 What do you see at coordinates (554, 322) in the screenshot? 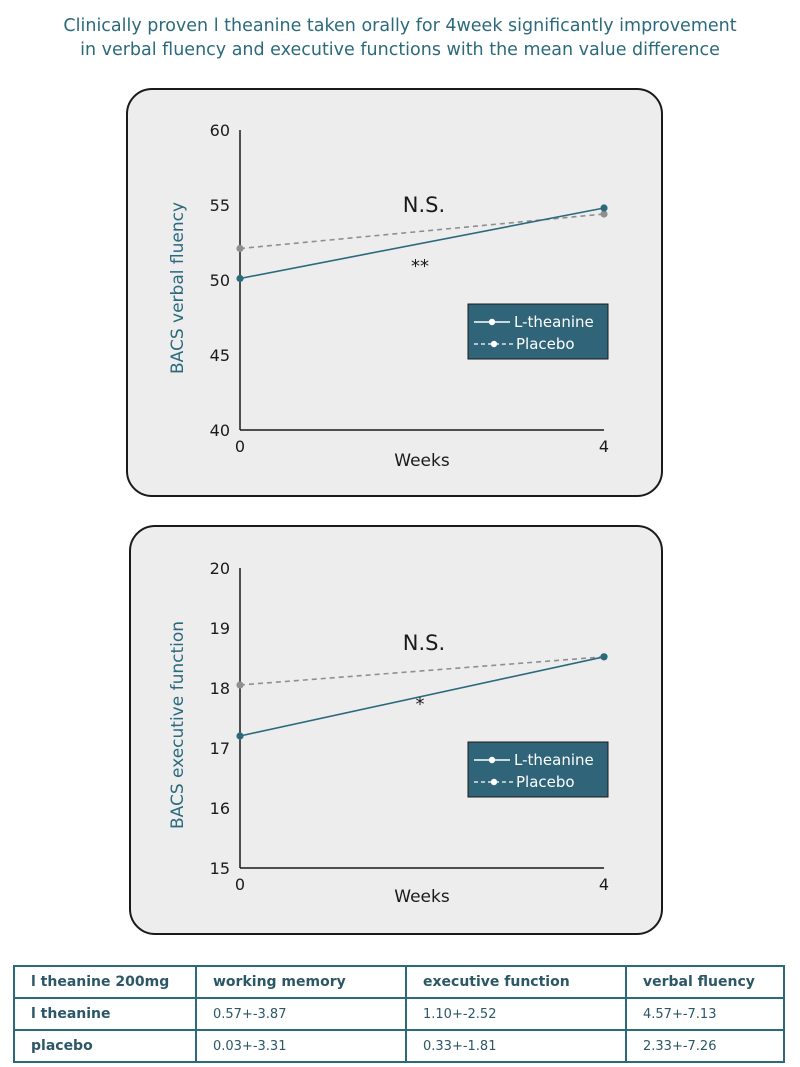
I see `c0-legend-label-theanine: L-theanine` at bounding box center [554, 322].